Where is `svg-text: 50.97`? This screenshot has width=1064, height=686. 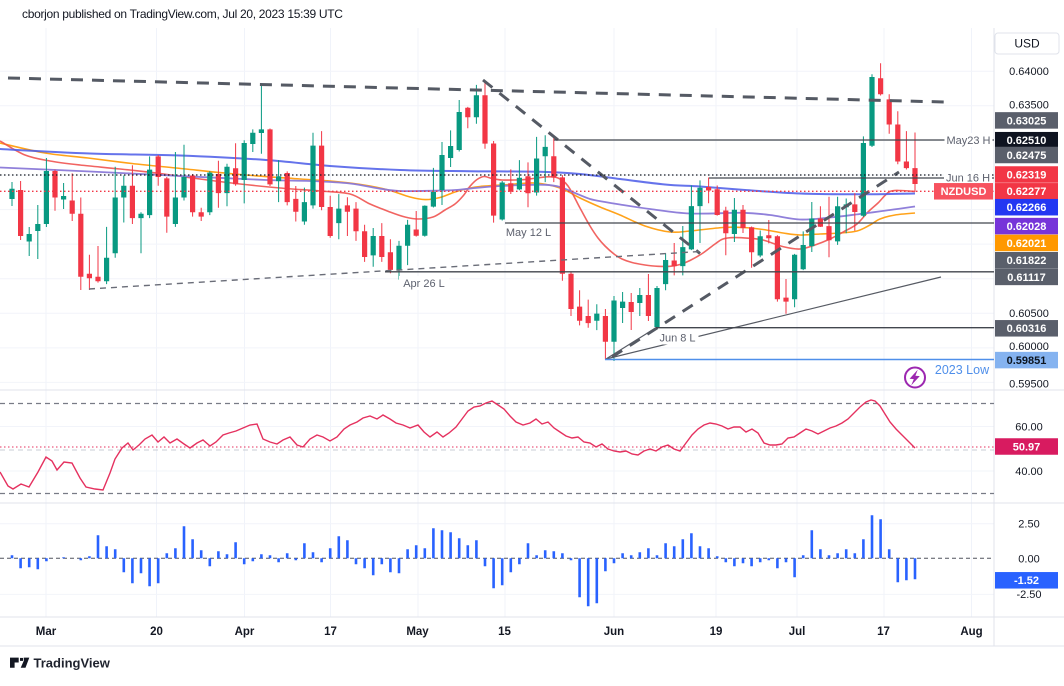
svg-text: 50.97 is located at coordinates (1027, 447).